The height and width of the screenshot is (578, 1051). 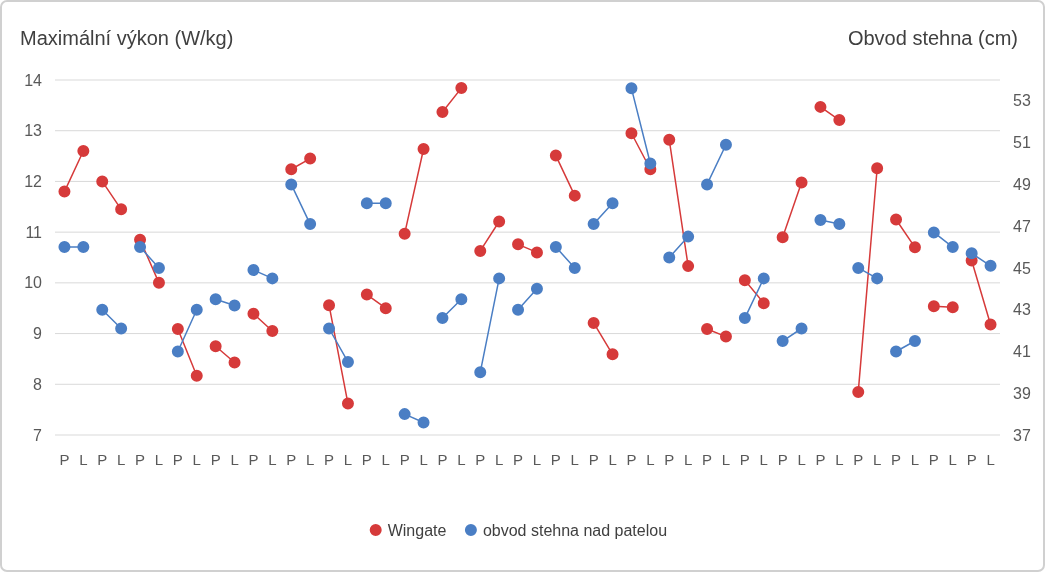 What do you see at coordinates (33, 182) in the screenshot?
I see `y-tick-label: 12` at bounding box center [33, 182].